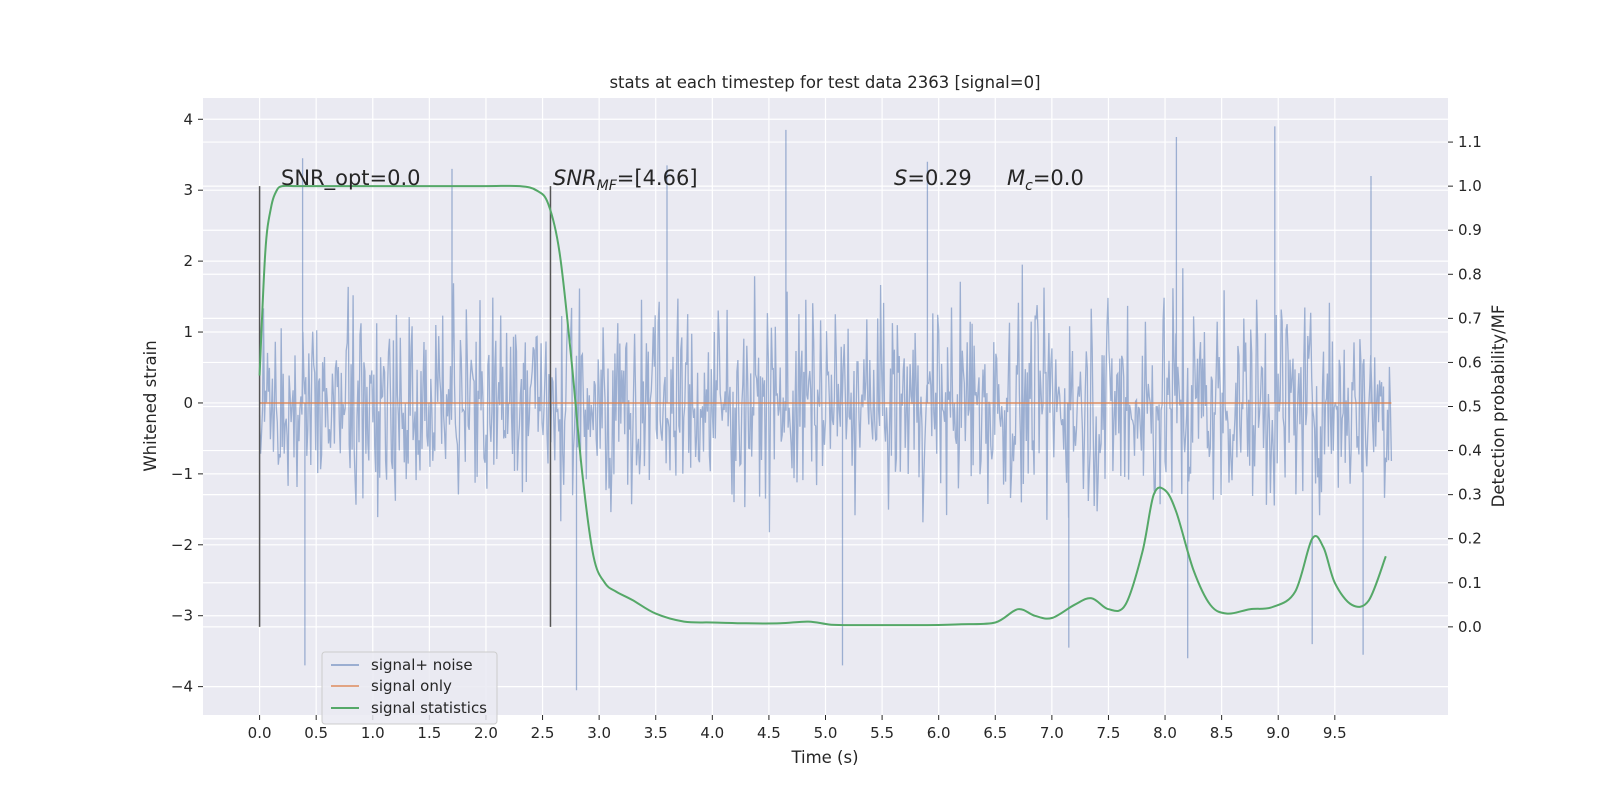 Image resolution: width=1600 pixels, height=800 pixels. I want to click on y-right-tick-label: 0.8, so click(1470, 274).